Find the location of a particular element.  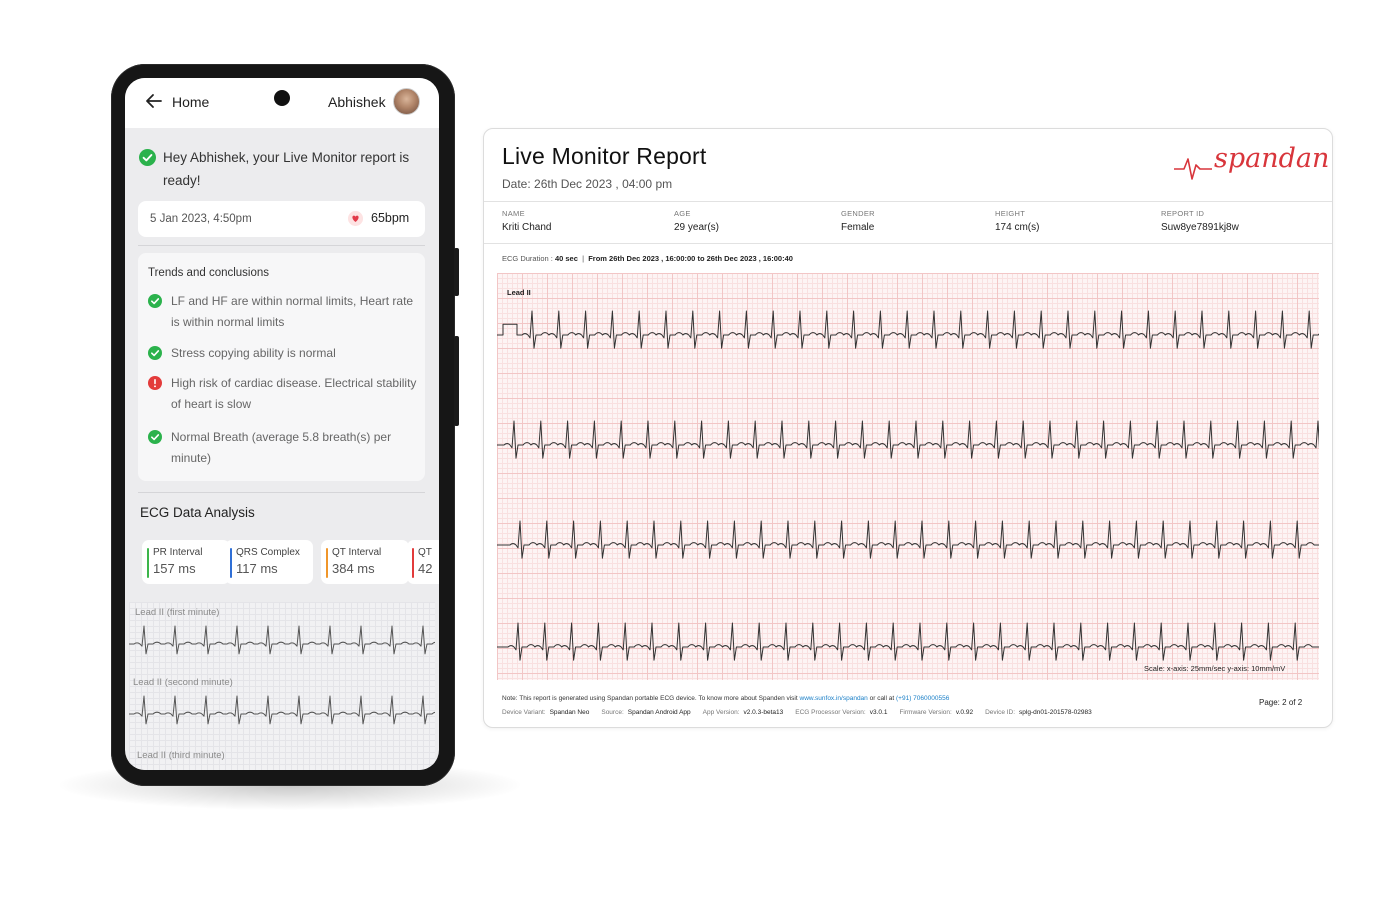

app-bar: Home Abhishek is located at coordinates (282, 103).